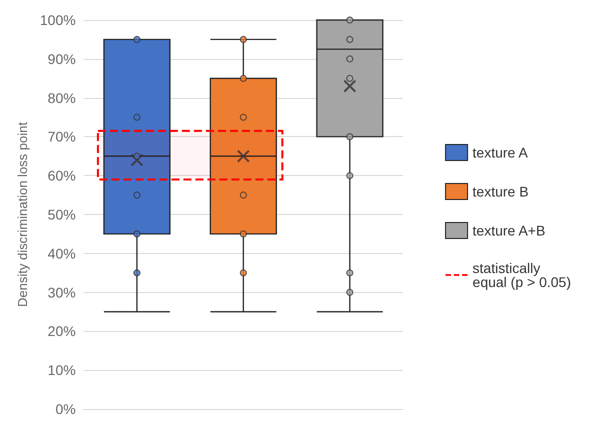 This screenshot has width=589, height=433. I want to click on y-tick-label: 60%, so click(62, 176).